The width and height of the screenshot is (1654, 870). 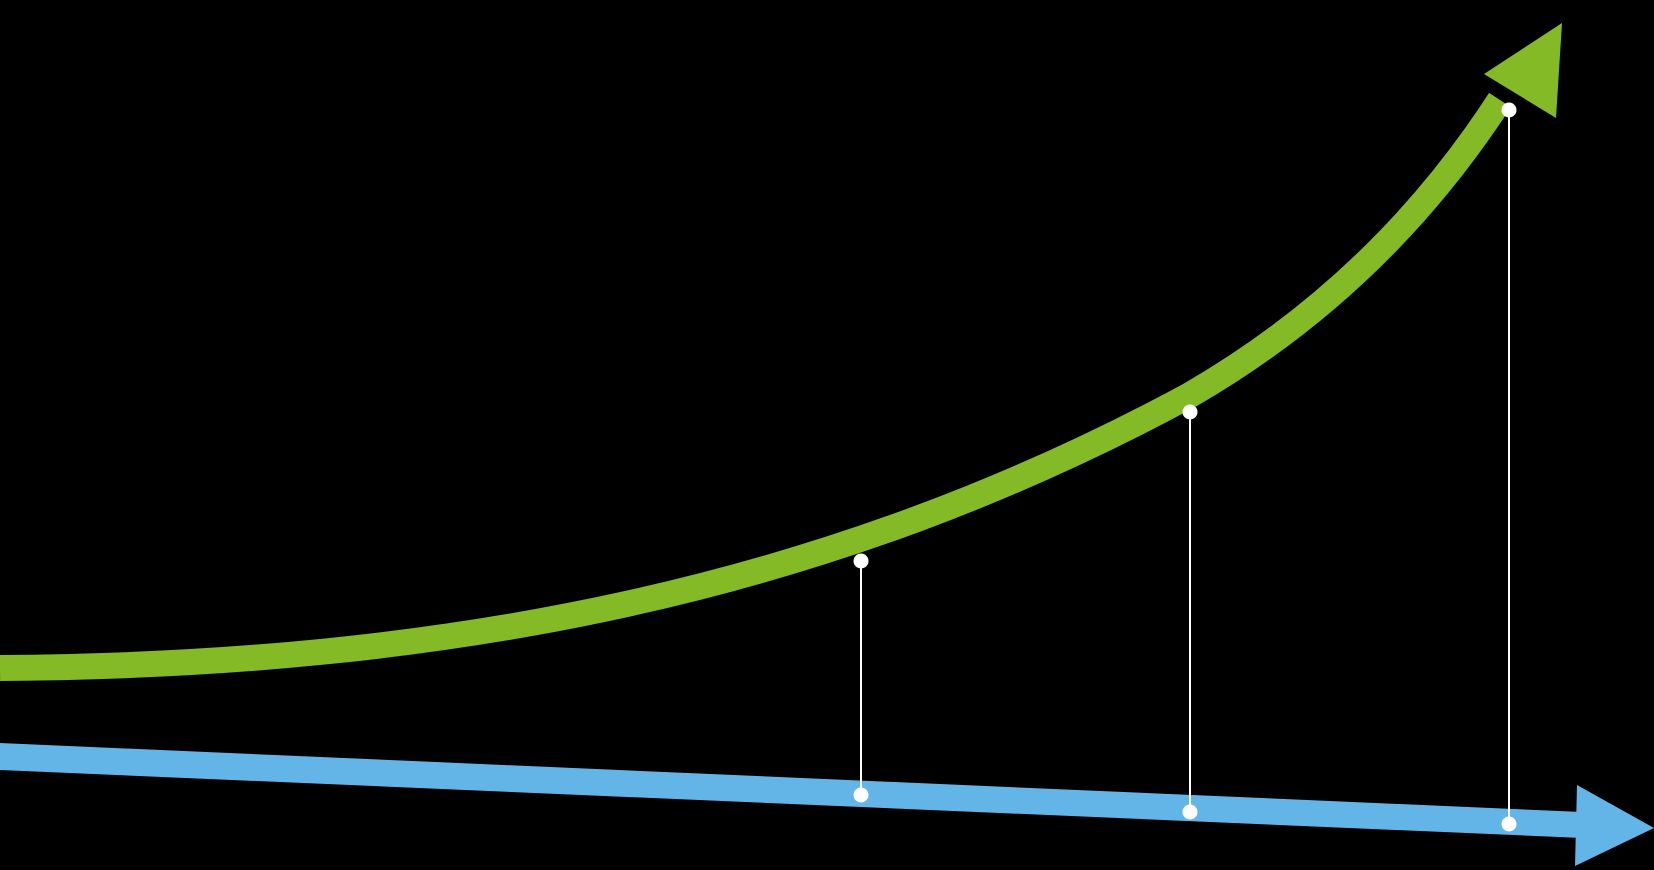 What do you see at coordinates (1523, 70) in the screenshot?
I see `growth-arrowhead-icon` at bounding box center [1523, 70].